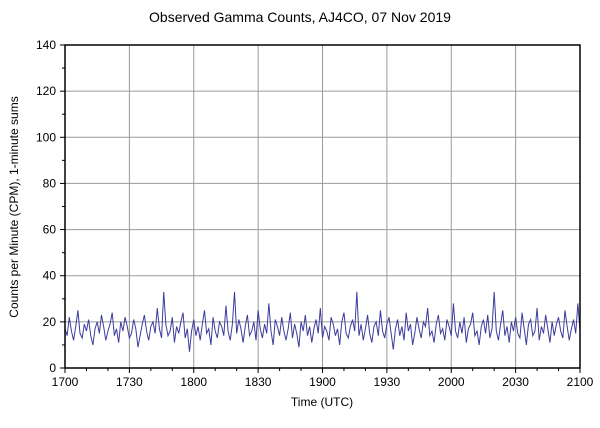 The width and height of the screenshot is (600, 428). Describe the element at coordinates (65, 382) in the screenshot. I see `x-tick-label: 1700` at that location.